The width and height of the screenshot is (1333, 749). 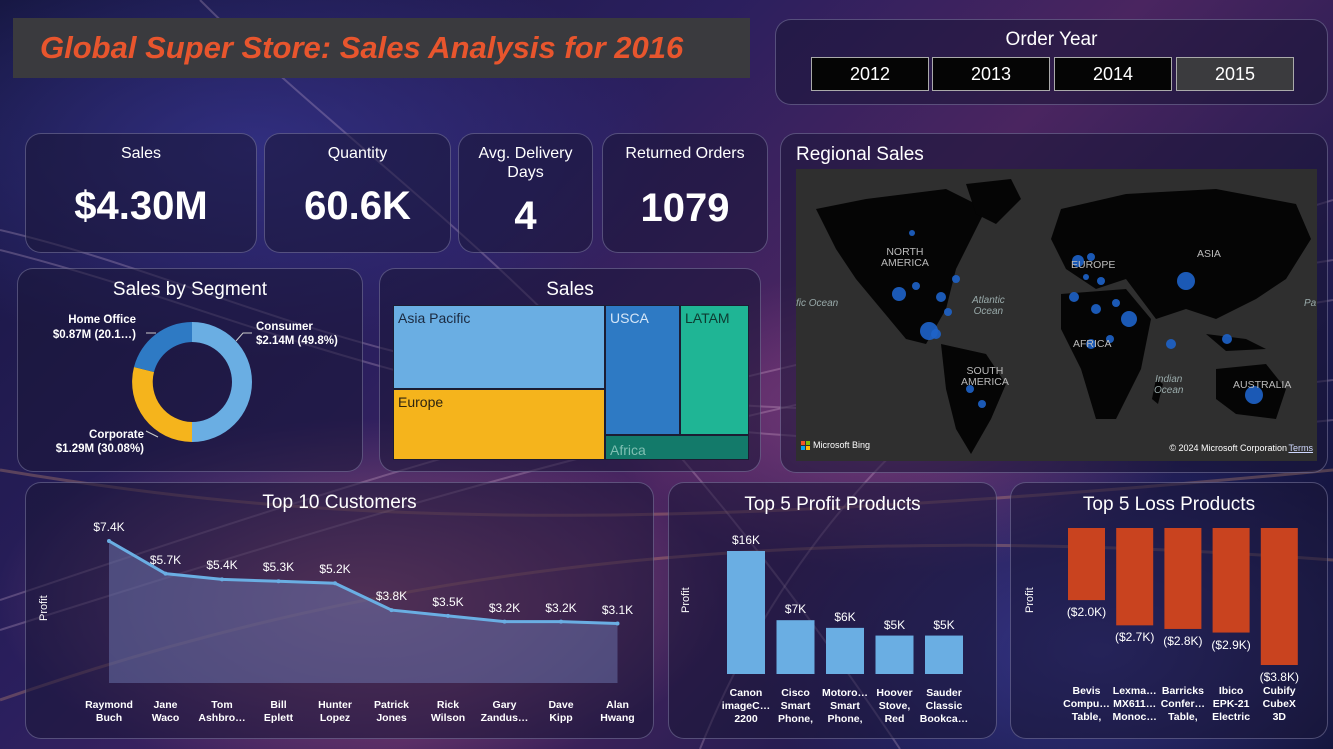 What do you see at coordinates (357, 153) in the screenshot?
I see `kpi-label: Quantity` at bounding box center [357, 153].